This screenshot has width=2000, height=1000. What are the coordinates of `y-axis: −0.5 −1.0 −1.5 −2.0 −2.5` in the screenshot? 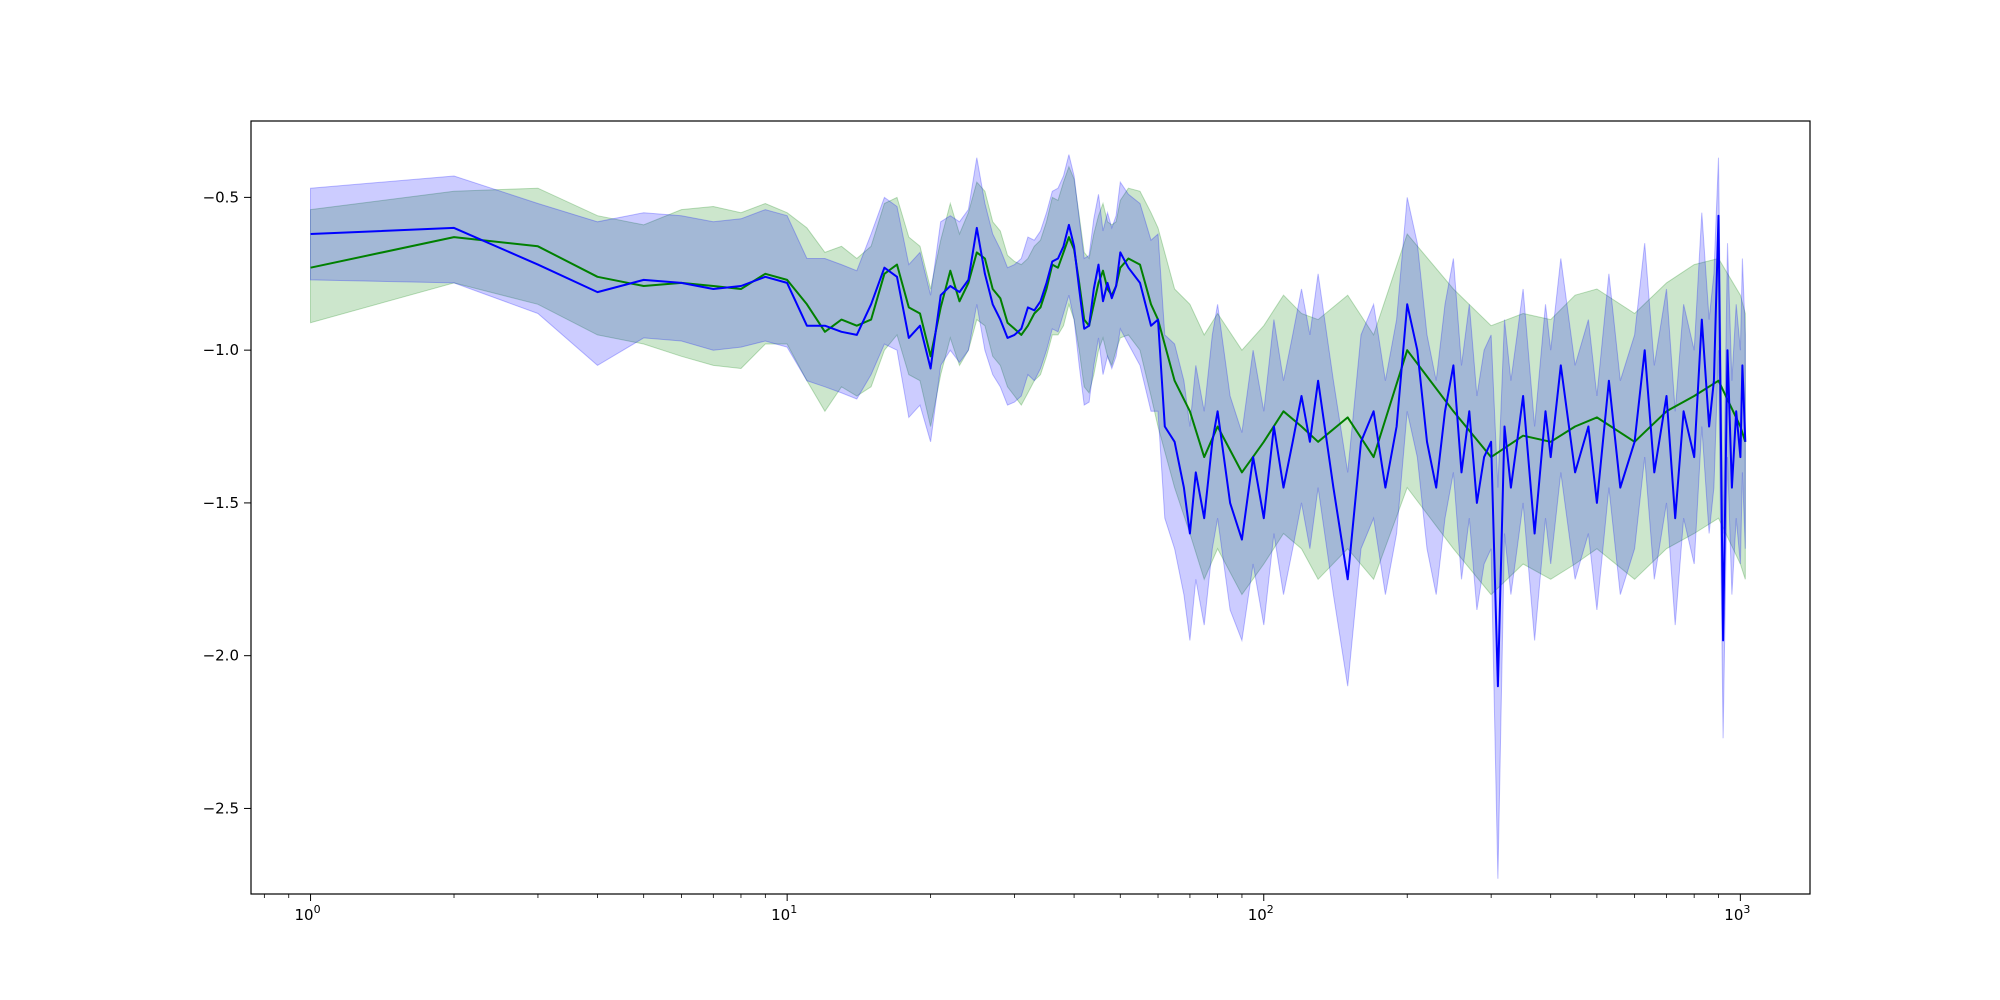 It's located at (227, 502).